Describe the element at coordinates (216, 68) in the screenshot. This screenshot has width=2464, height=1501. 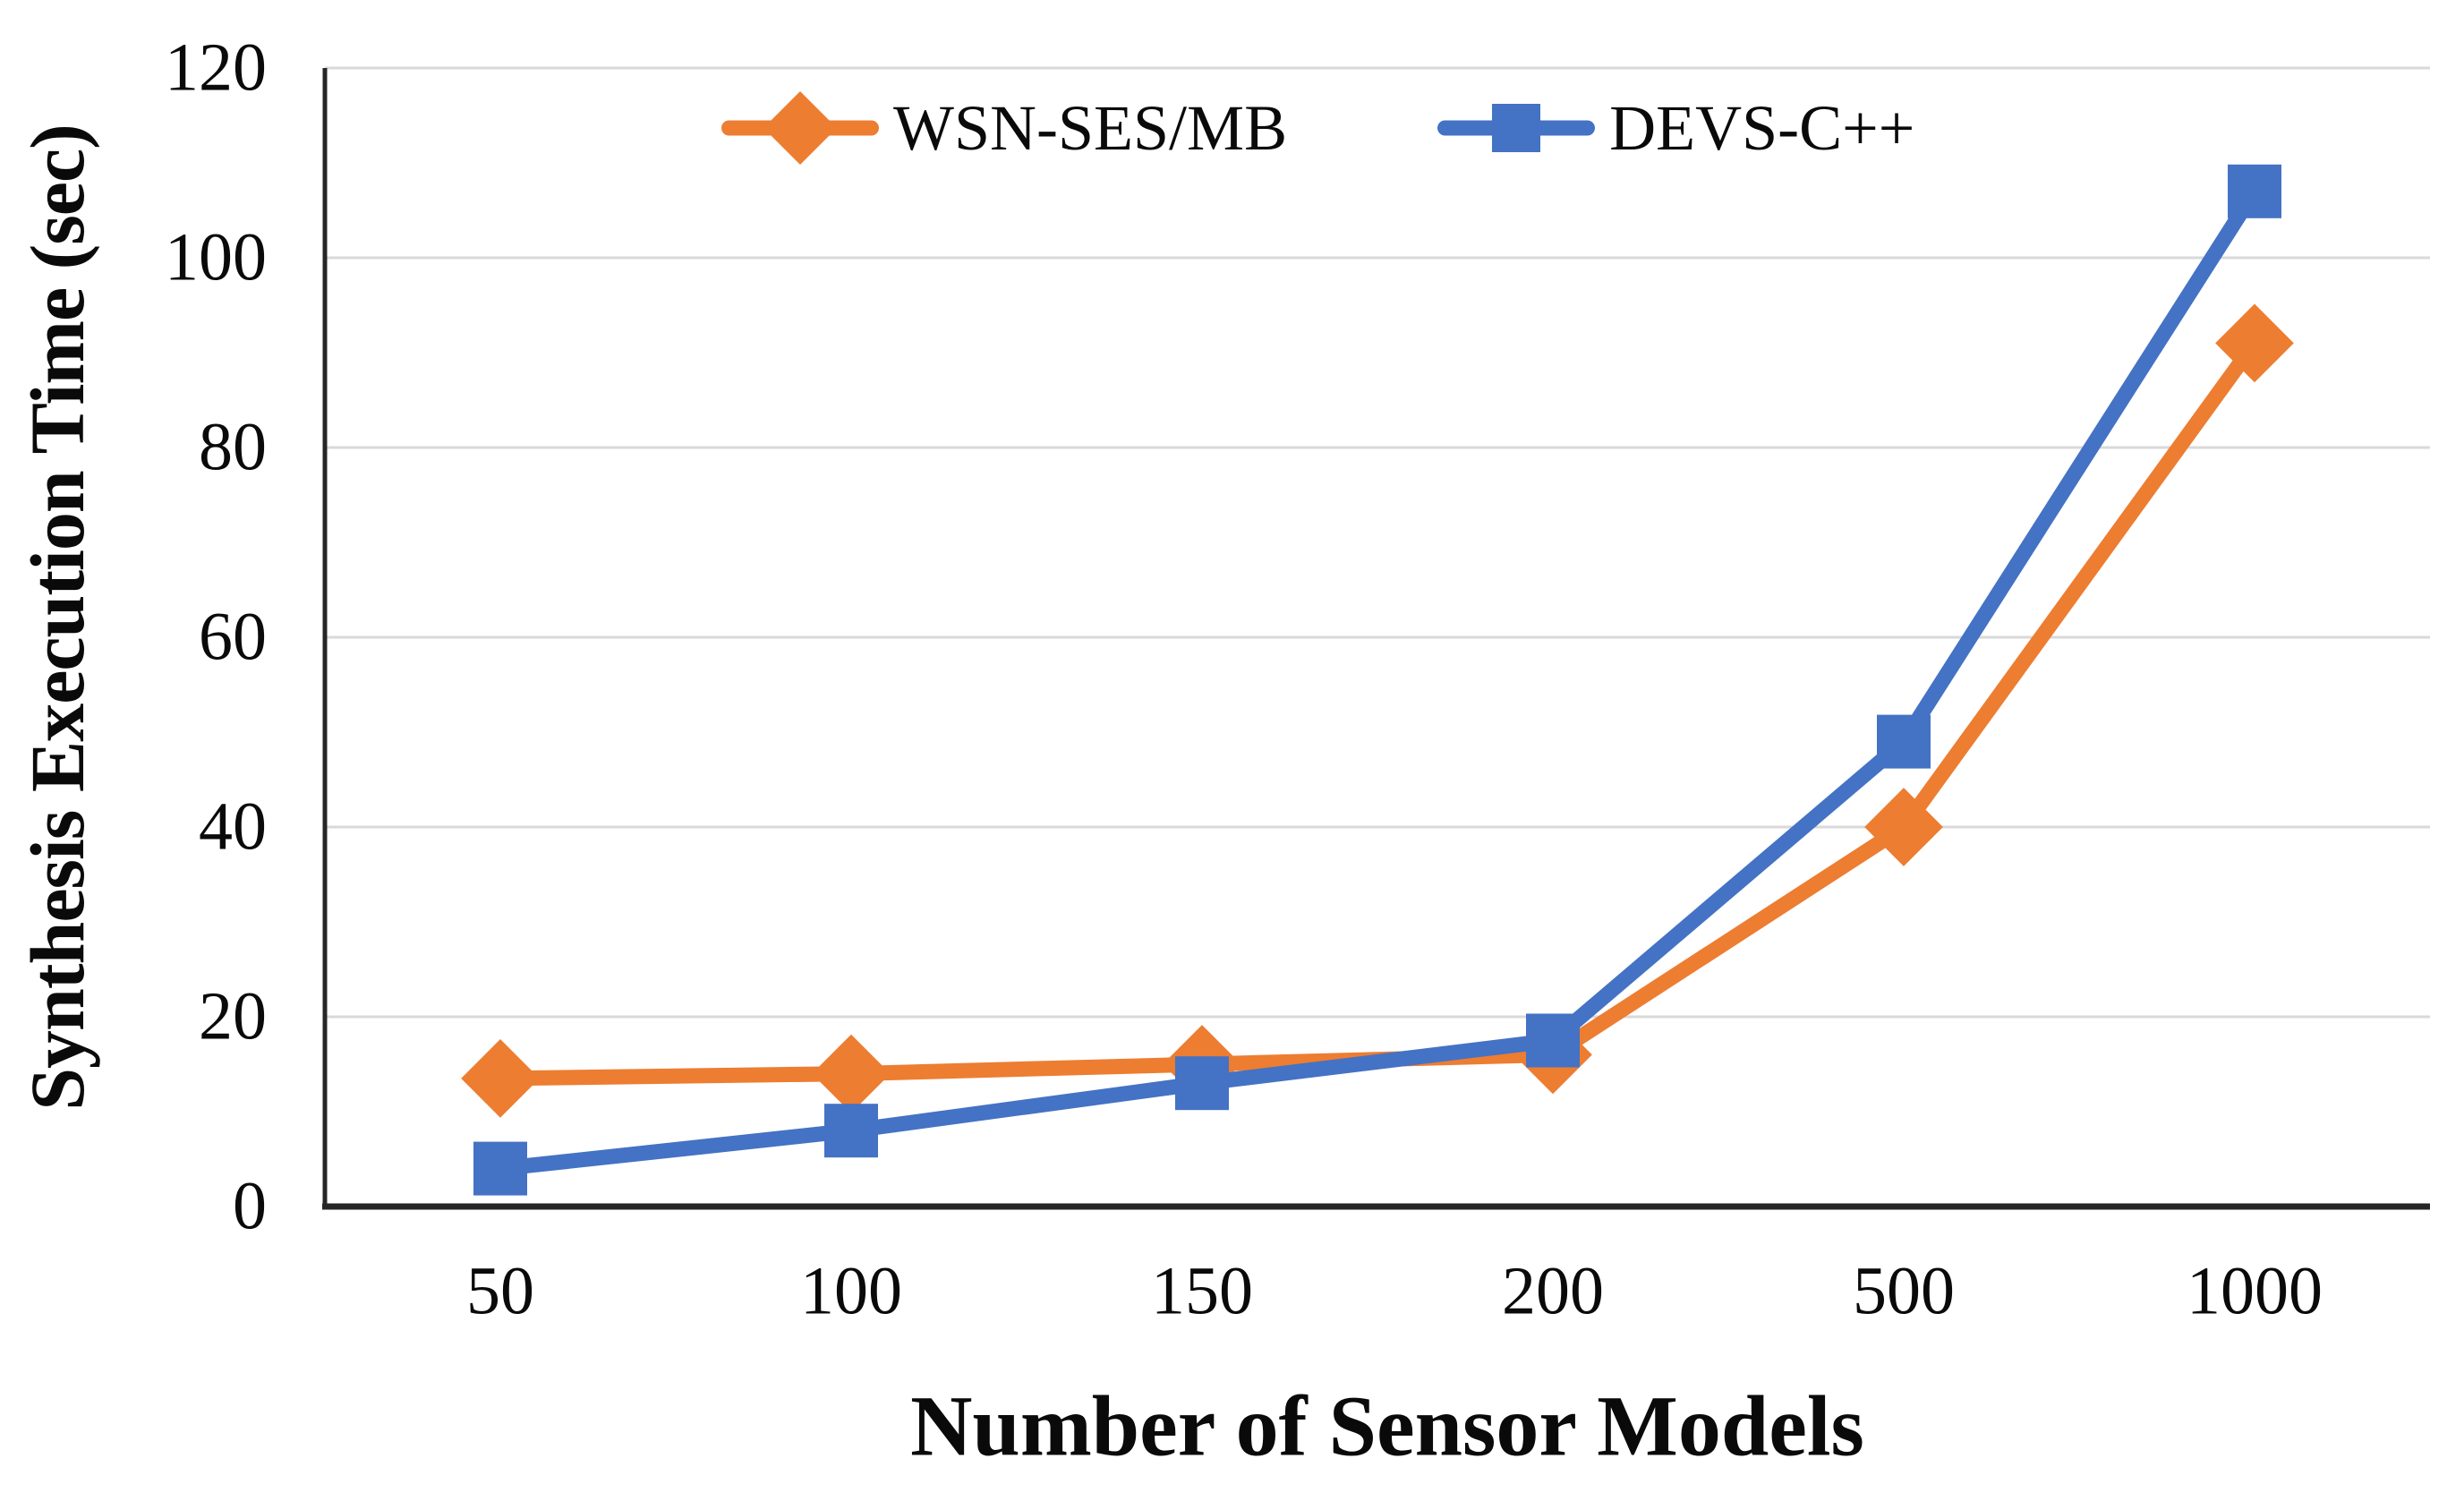
I see `y-tick-label: 120` at that location.